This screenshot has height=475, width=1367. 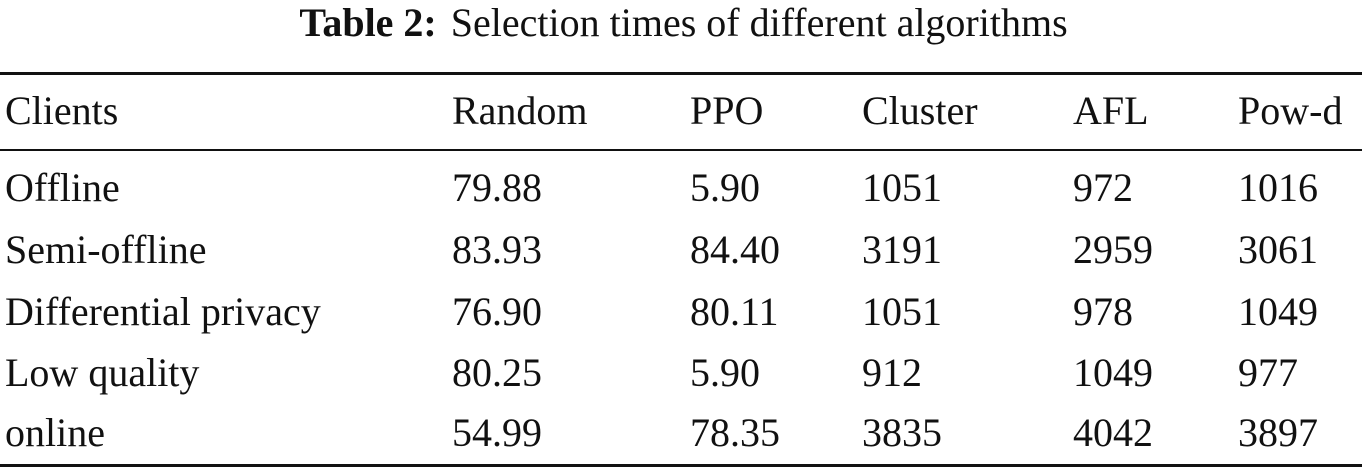 What do you see at coordinates (734, 311) in the screenshot?
I see `table-cell: 80.11` at bounding box center [734, 311].